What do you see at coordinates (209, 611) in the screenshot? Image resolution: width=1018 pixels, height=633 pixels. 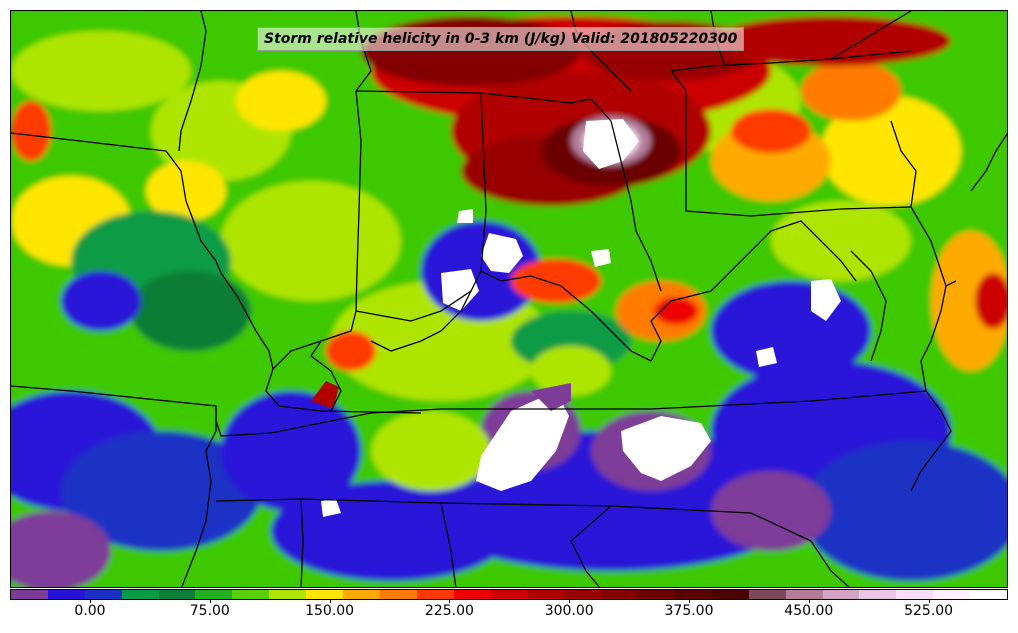 I see `colorbar-tick-label: 75.00` at bounding box center [209, 611].